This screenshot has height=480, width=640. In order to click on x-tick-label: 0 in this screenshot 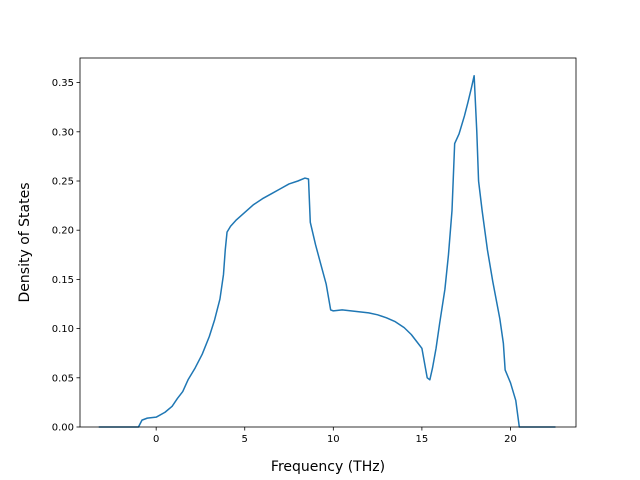, I will do `click(156, 439)`.